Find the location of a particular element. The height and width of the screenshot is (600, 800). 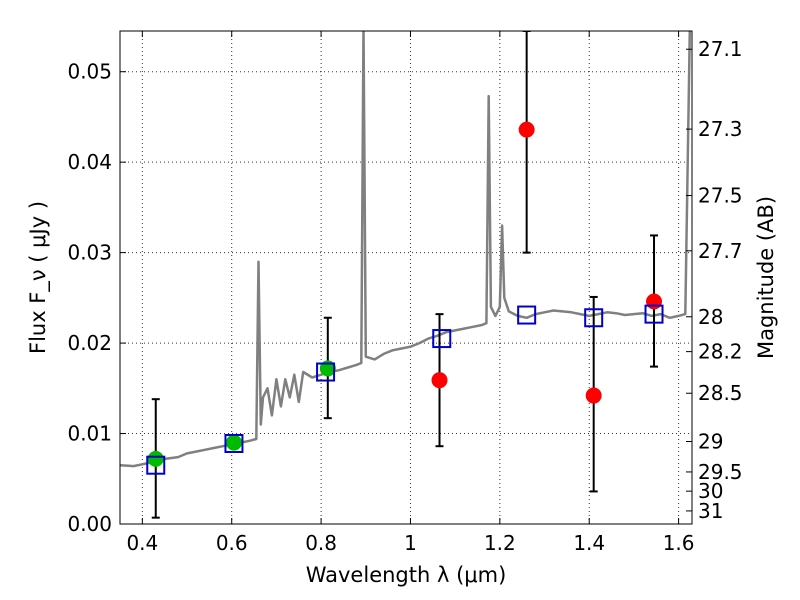

right-tick-label: 29 is located at coordinates (710, 441).